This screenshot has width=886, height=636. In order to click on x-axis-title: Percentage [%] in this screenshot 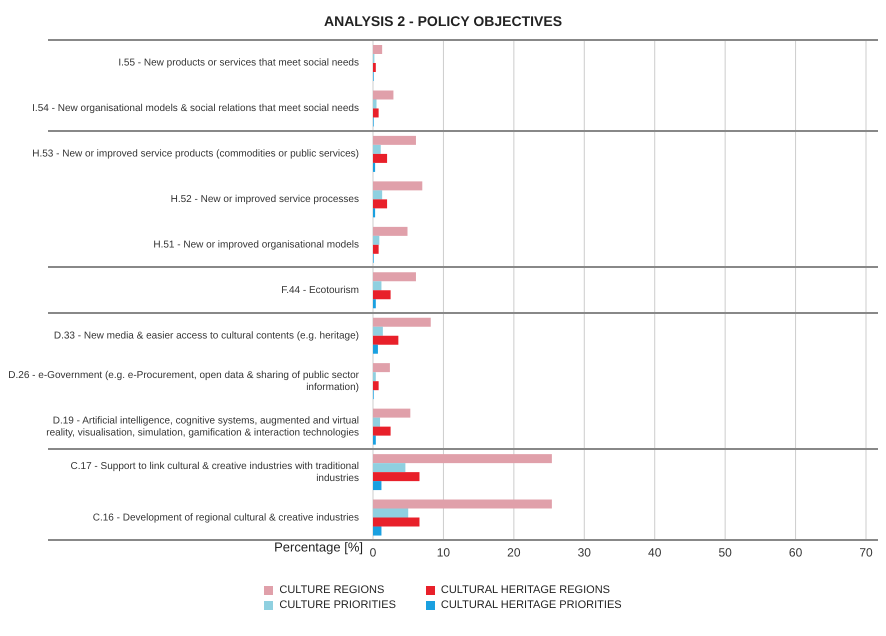, I will do `click(318, 547)`.